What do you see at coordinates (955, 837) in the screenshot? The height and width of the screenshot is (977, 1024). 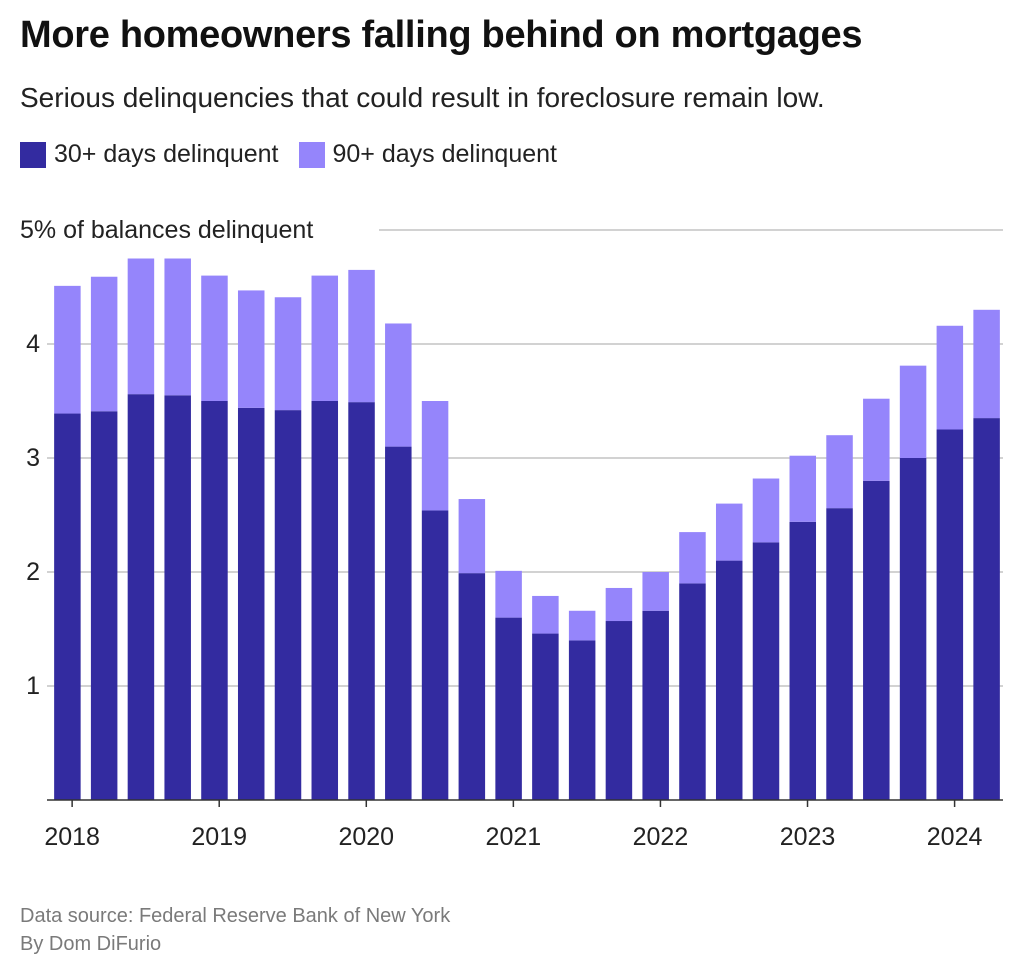 I see `x-tick-label-2024: 2024` at bounding box center [955, 837].